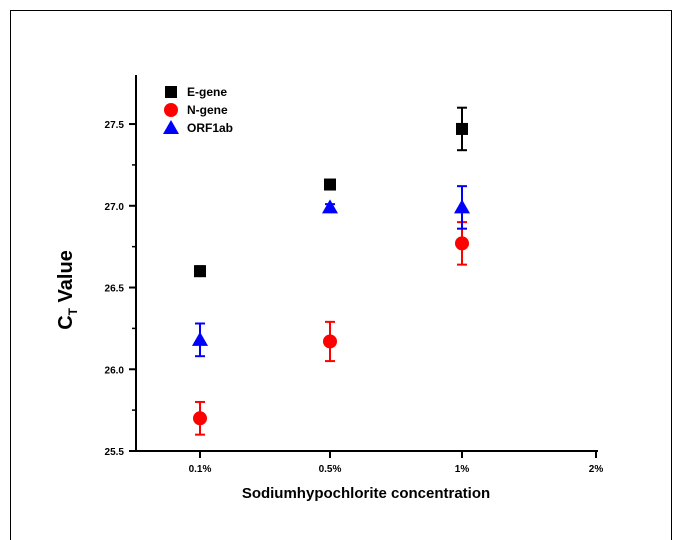  What do you see at coordinates (115, 289) in the screenshot?
I see `y-tick-label: 26.5` at bounding box center [115, 289].